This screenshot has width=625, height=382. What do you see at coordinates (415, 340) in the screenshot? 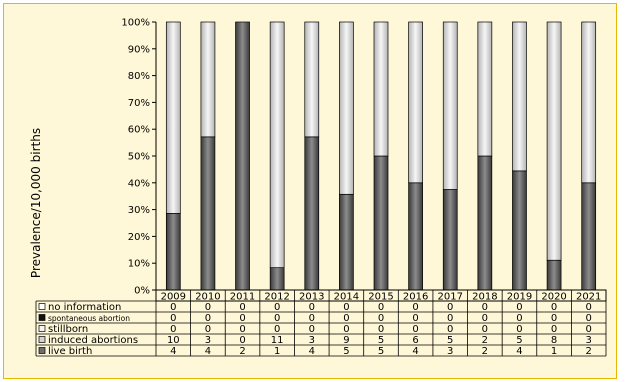
I see `data-label: 6` at bounding box center [415, 340].